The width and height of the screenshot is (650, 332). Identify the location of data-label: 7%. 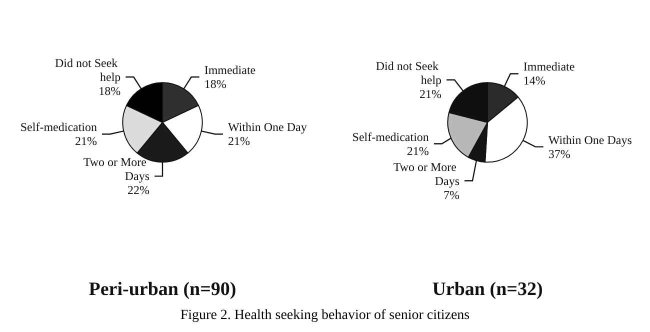
(451, 195).